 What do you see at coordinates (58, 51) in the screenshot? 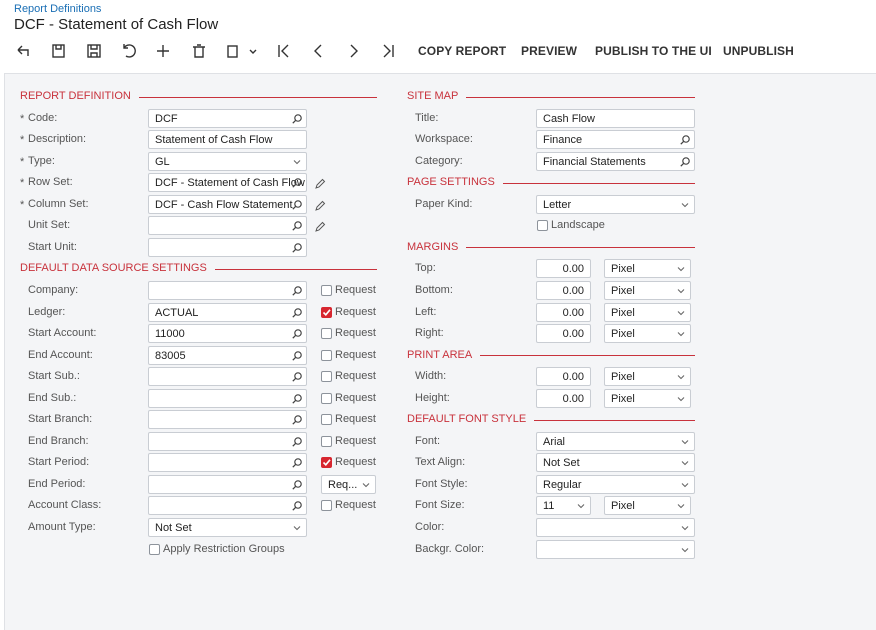
I see `save-close` at bounding box center [58, 51].